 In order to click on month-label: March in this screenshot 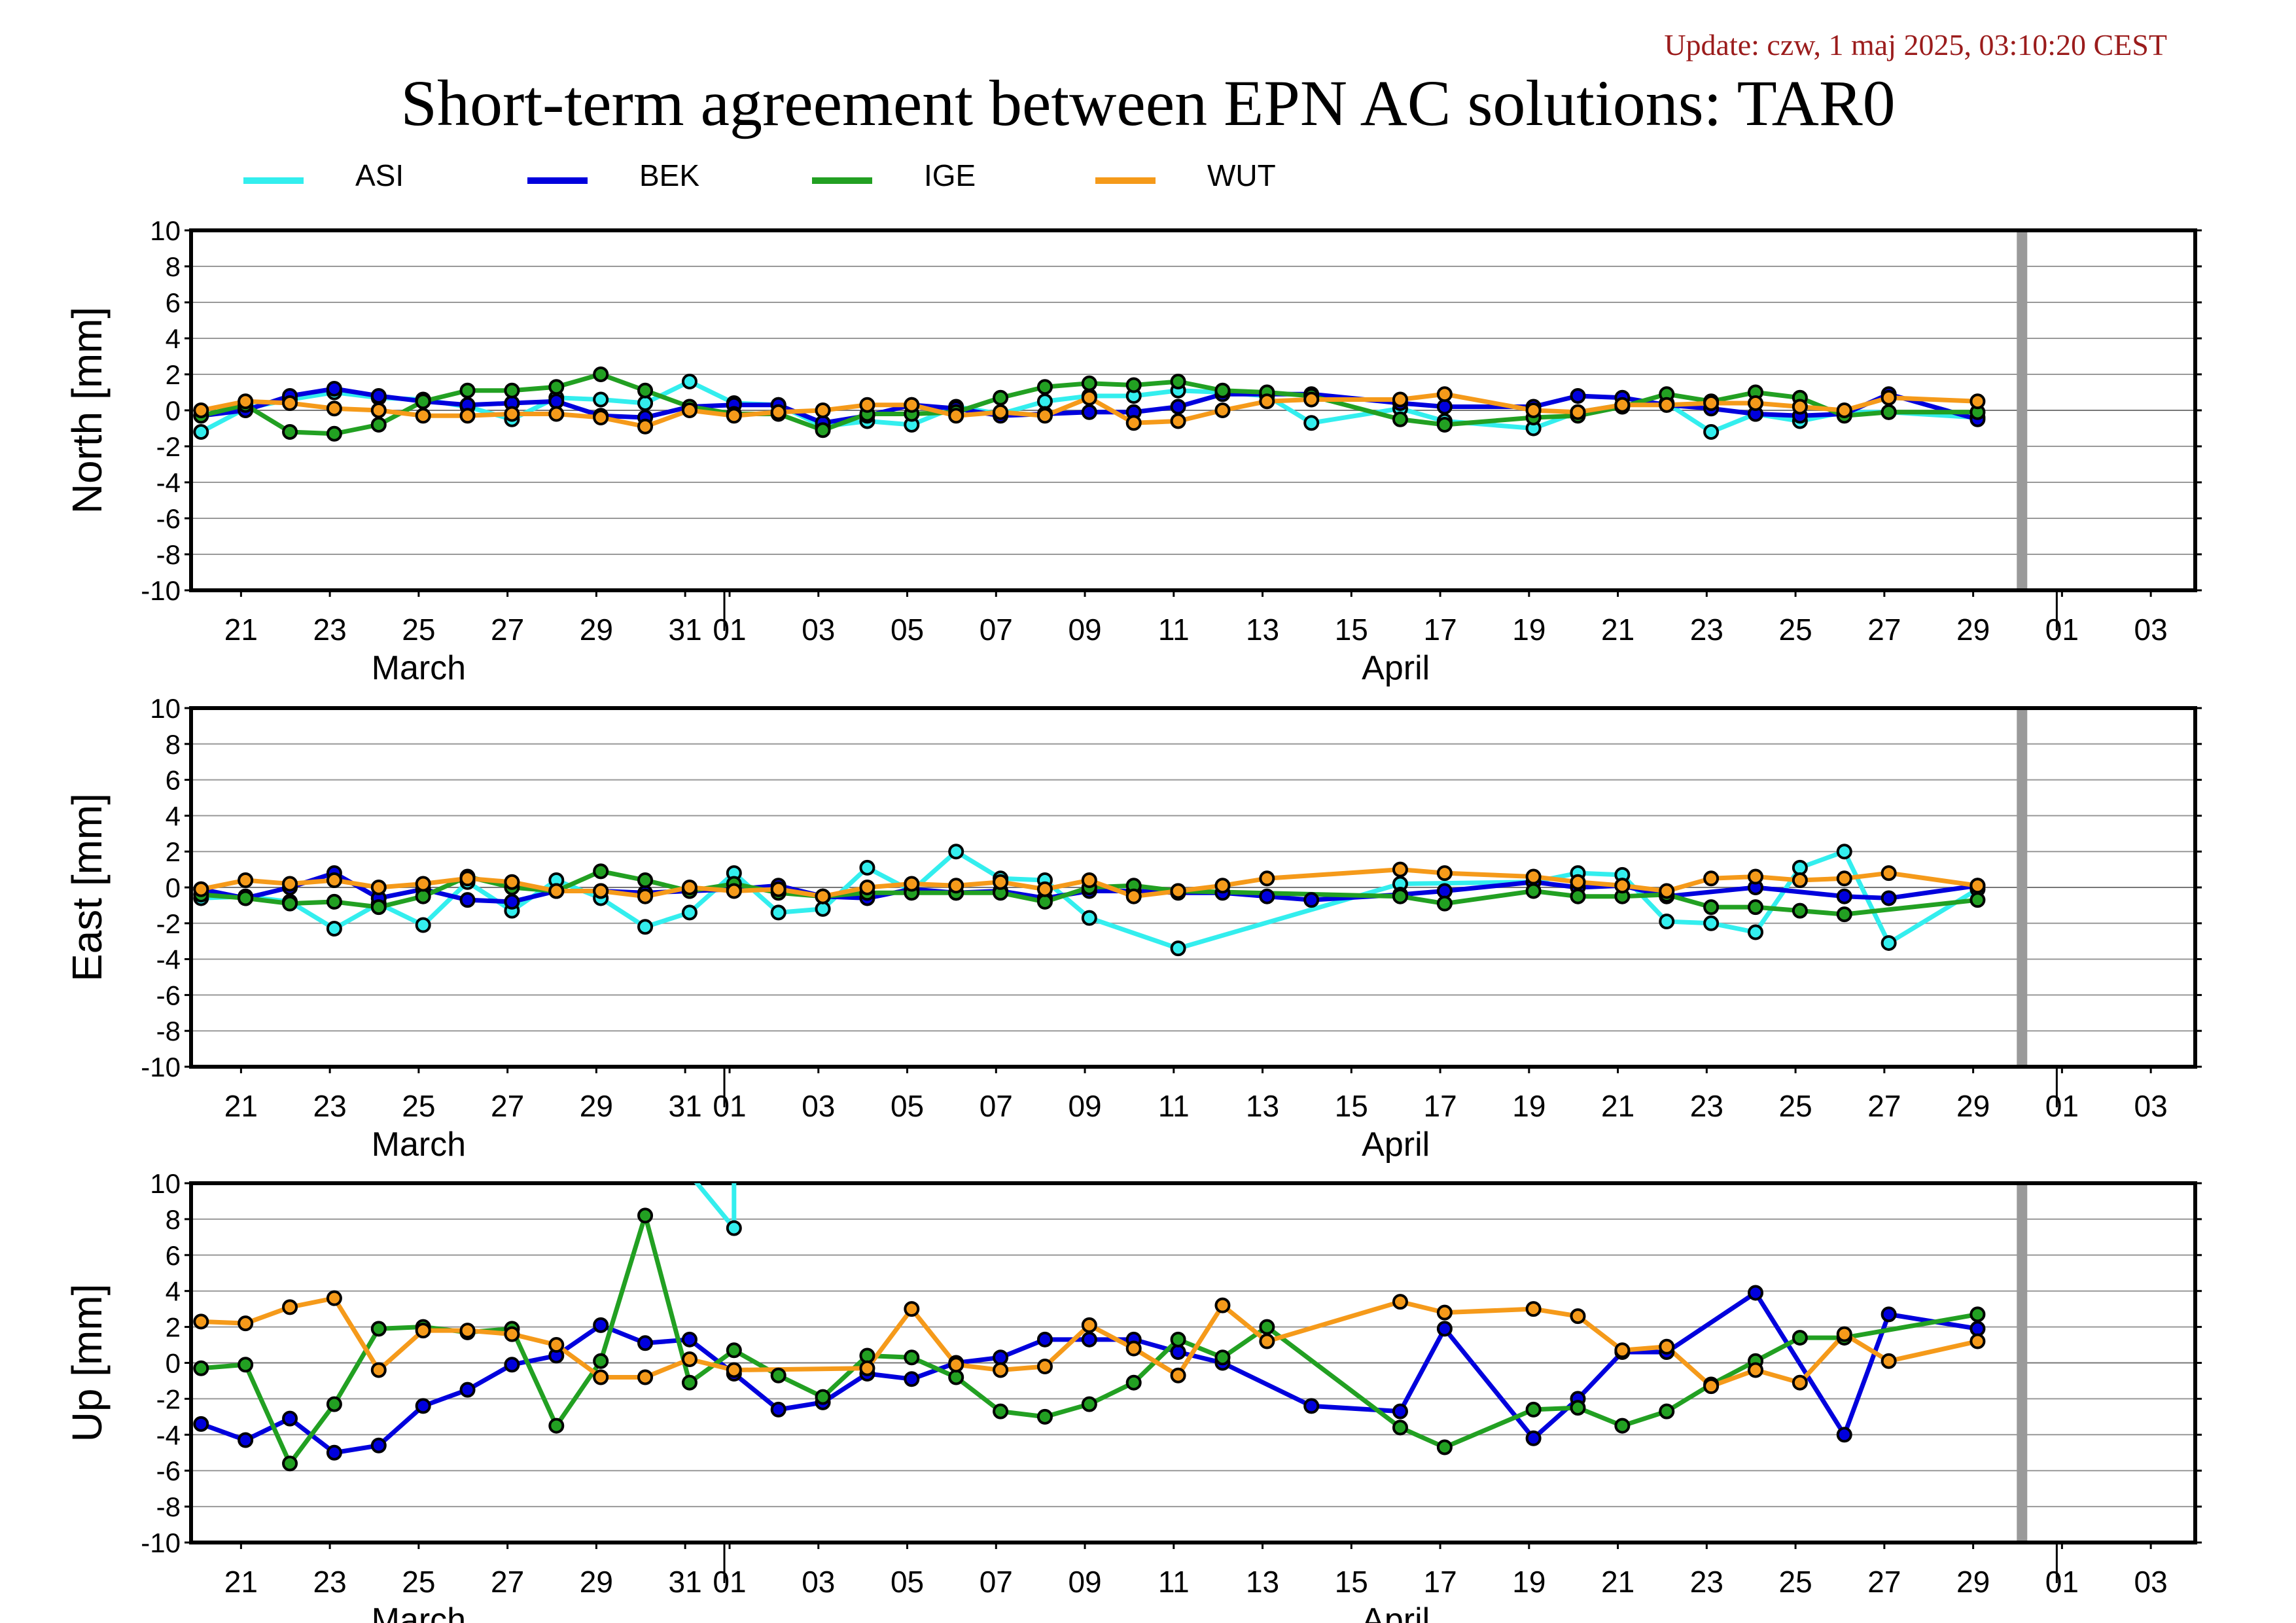, I will do `click(419, 1612)`.